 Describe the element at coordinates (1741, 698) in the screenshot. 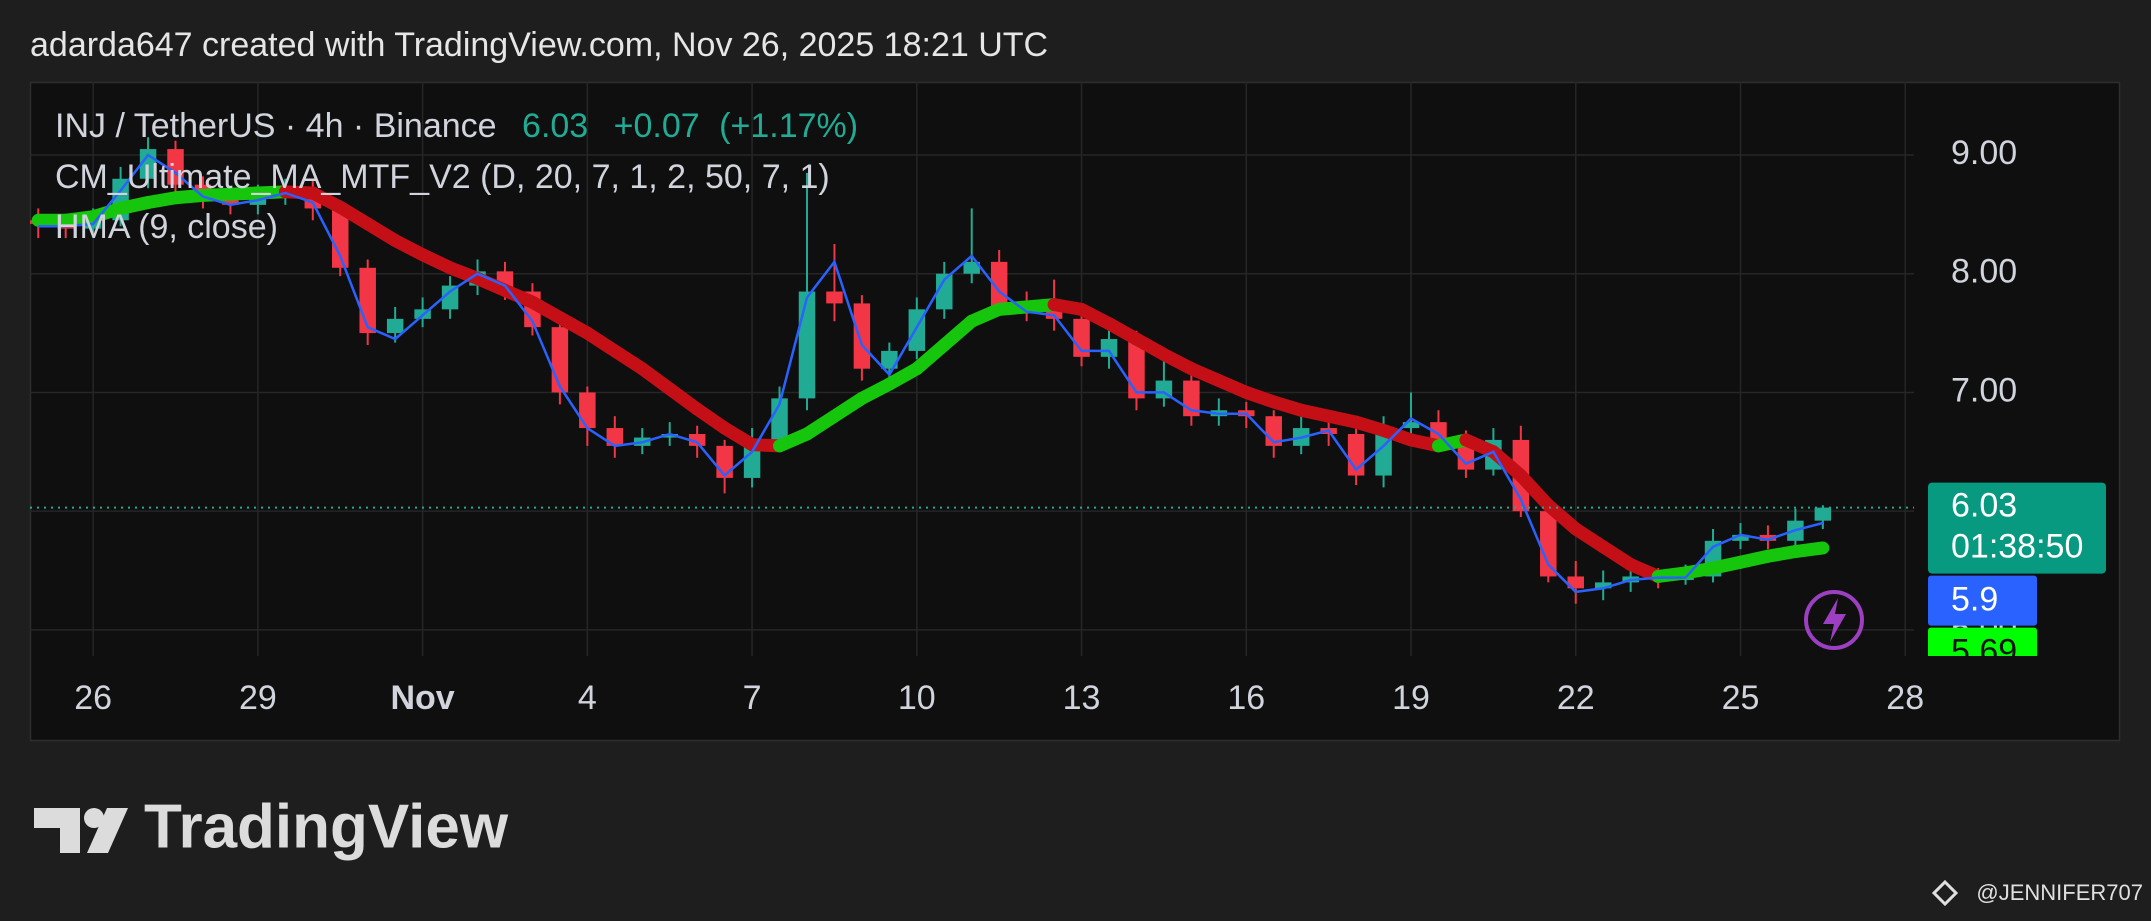

I see `x-tick-label: 25` at that location.